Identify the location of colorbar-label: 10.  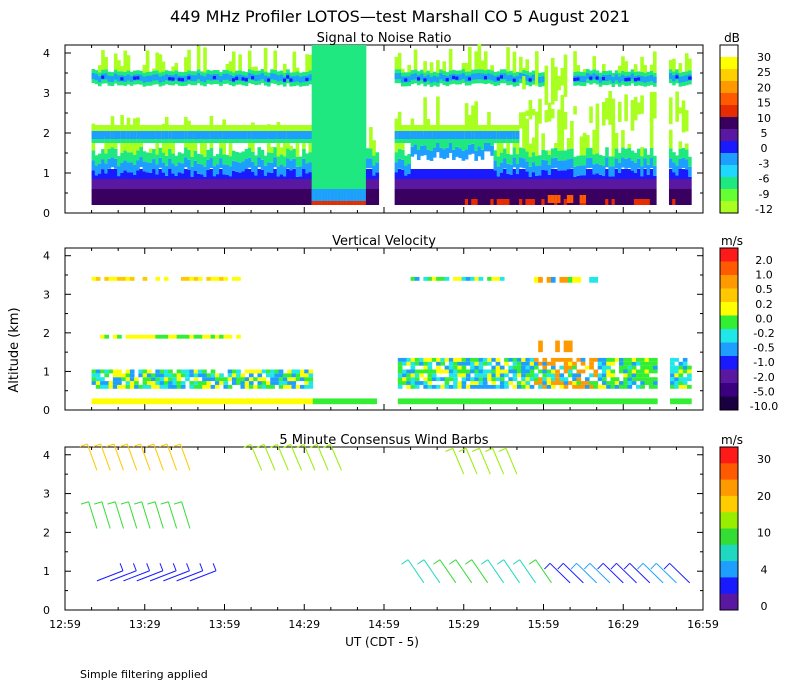
(764, 533).